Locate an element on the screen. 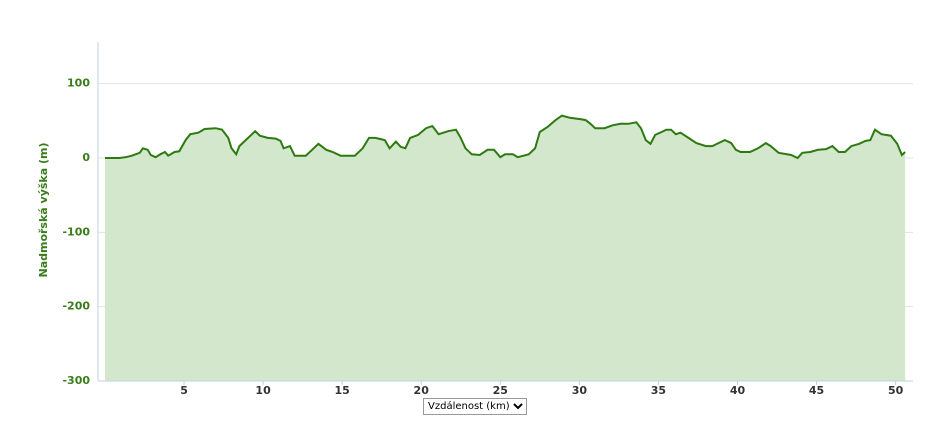 The width and height of the screenshot is (945, 440). y-tick-label: -100 is located at coordinates (76, 231).